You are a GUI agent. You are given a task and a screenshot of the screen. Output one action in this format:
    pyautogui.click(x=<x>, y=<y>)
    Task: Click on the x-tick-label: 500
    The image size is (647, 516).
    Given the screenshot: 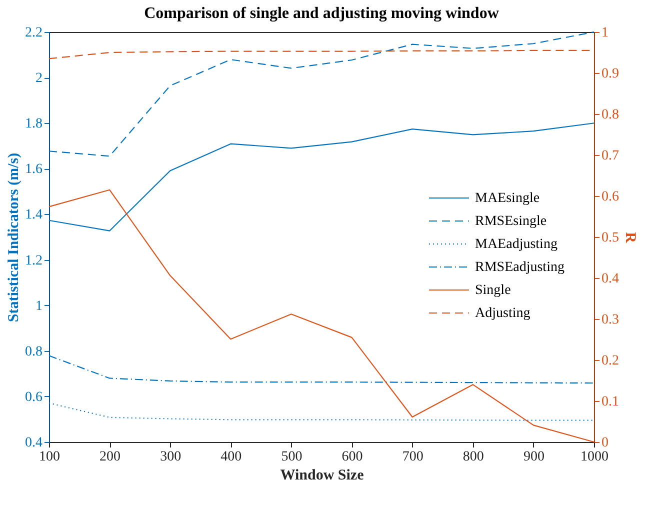 What is the action you would take?
    pyautogui.click(x=291, y=457)
    